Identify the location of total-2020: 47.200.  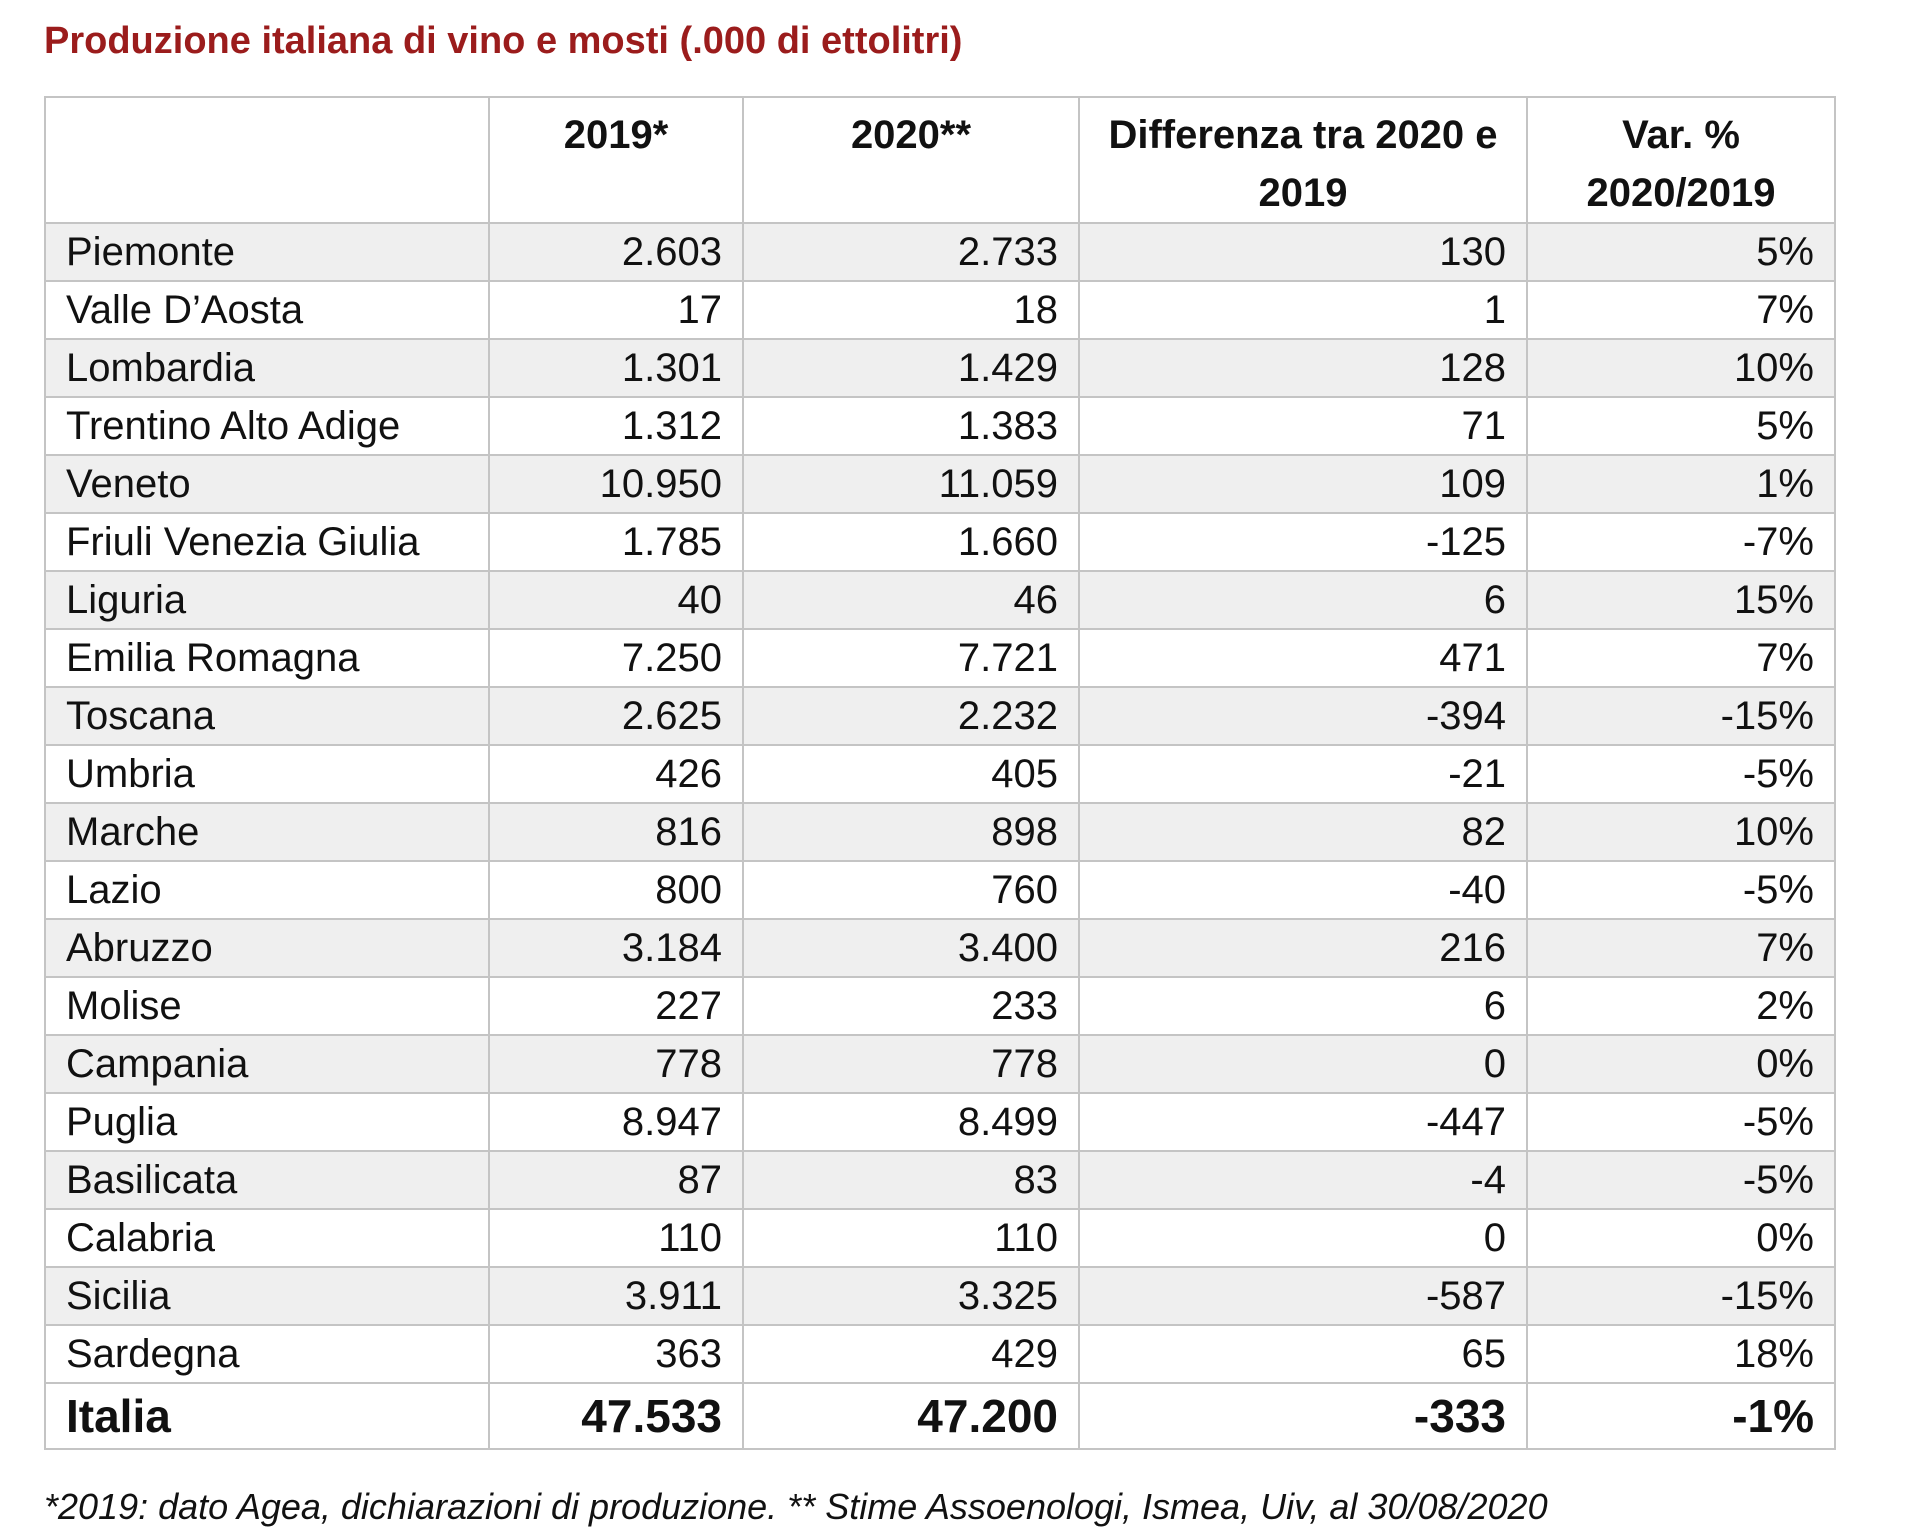
(911, 1416).